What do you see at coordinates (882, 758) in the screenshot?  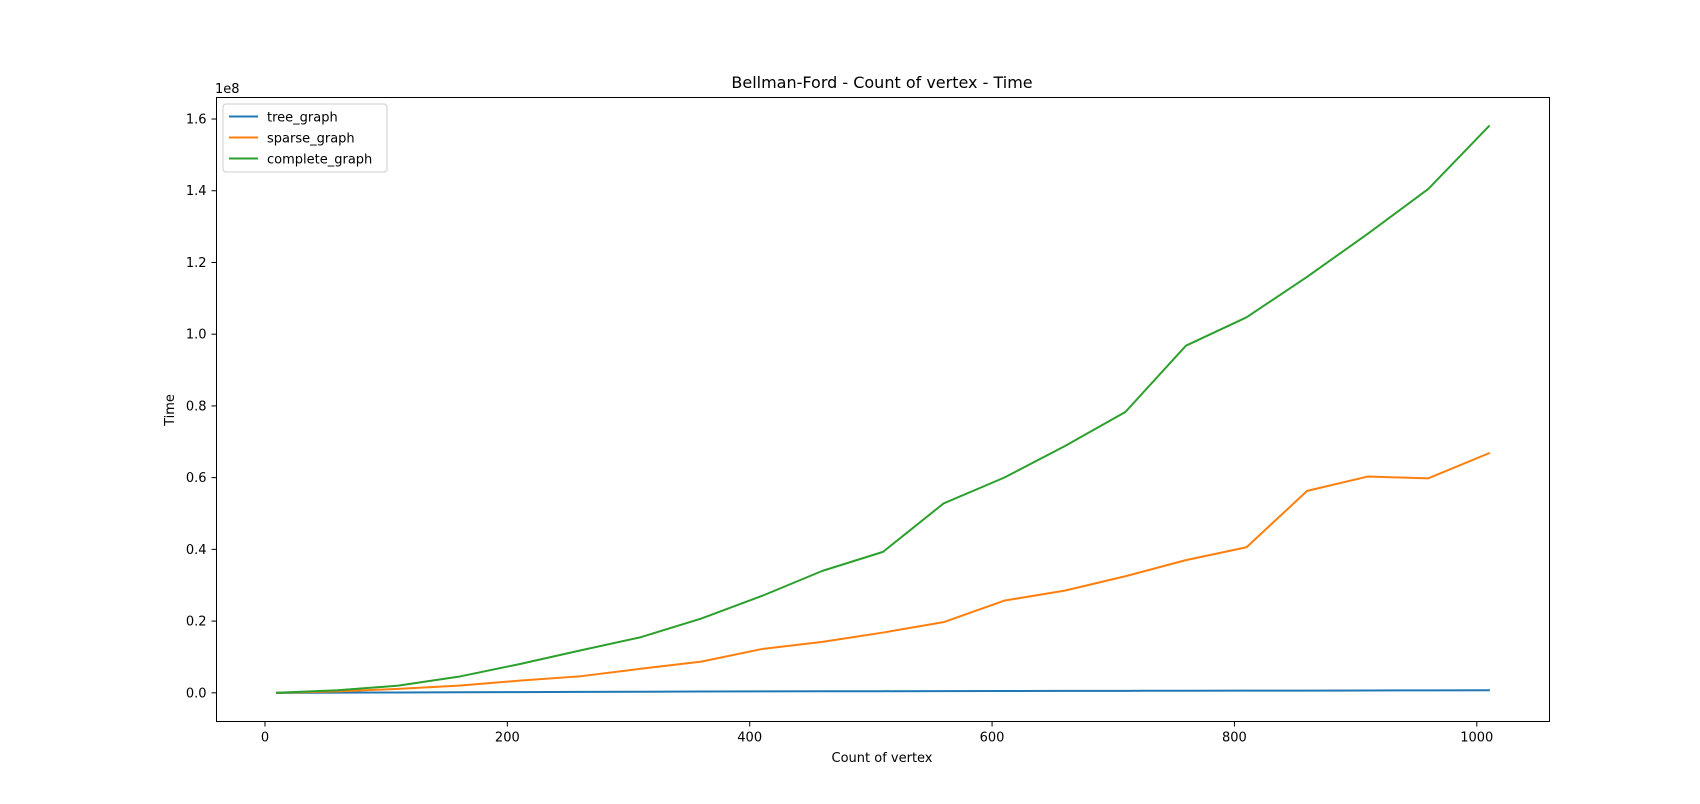 I see `x-axis-label: Count of vertex` at bounding box center [882, 758].